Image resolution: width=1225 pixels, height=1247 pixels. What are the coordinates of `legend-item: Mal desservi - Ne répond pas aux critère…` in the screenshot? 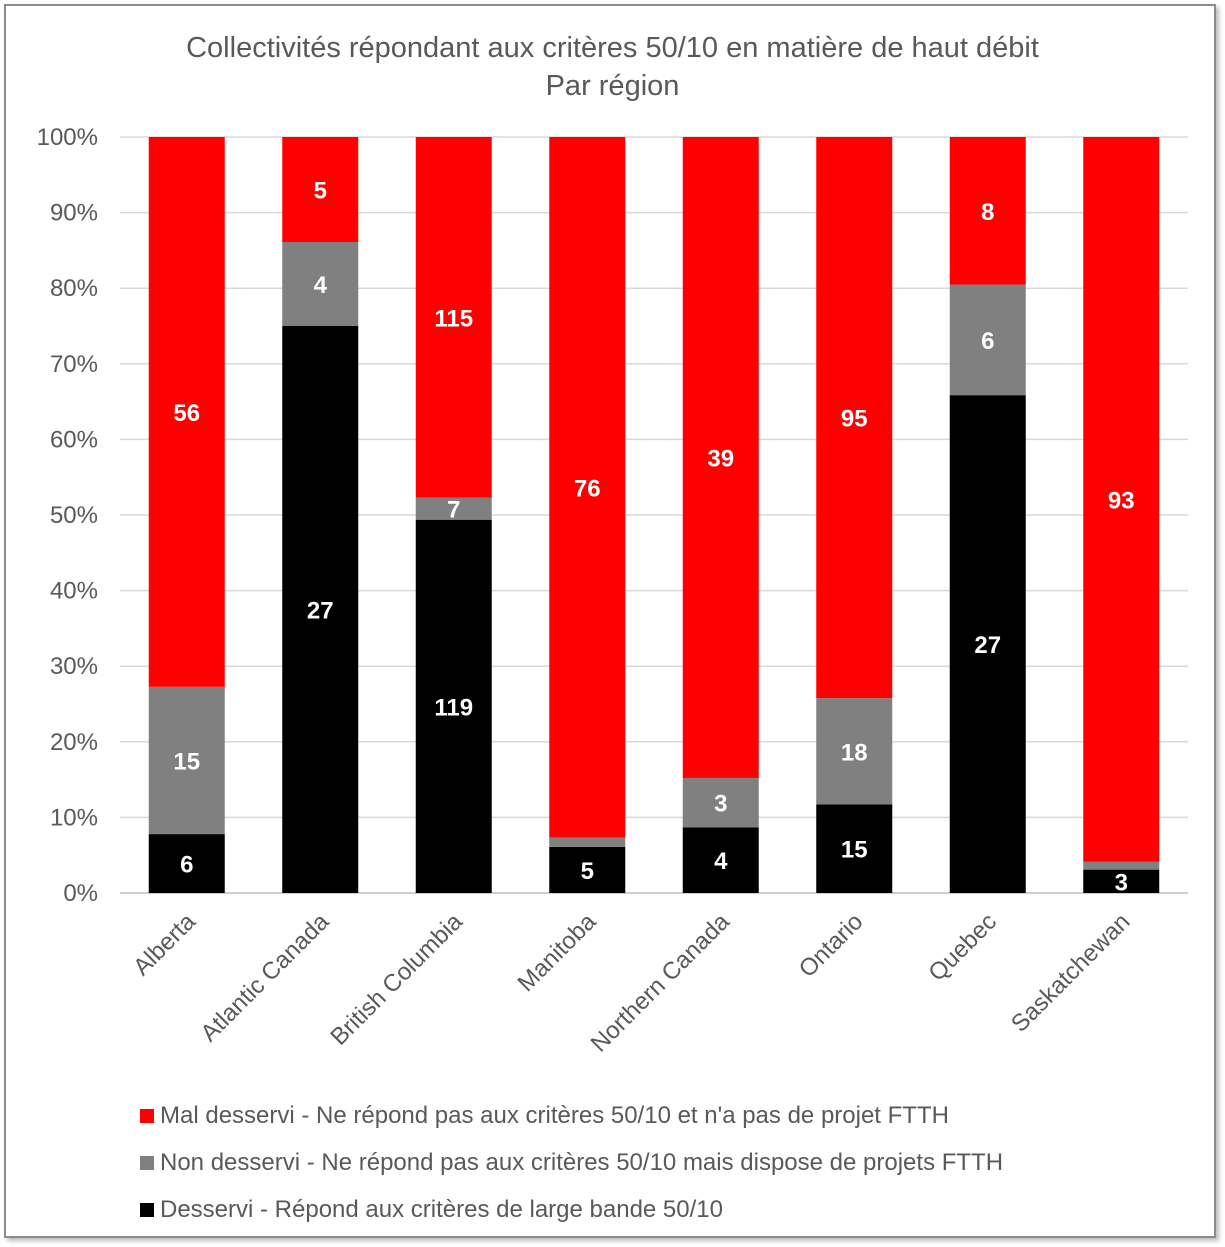 It's located at (571, 1115).